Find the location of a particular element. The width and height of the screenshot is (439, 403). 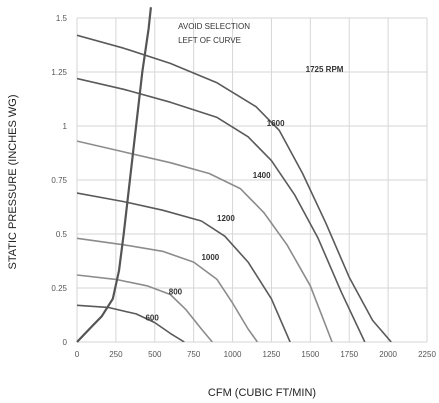

curve-label-2: 1400 is located at coordinates (262, 175).